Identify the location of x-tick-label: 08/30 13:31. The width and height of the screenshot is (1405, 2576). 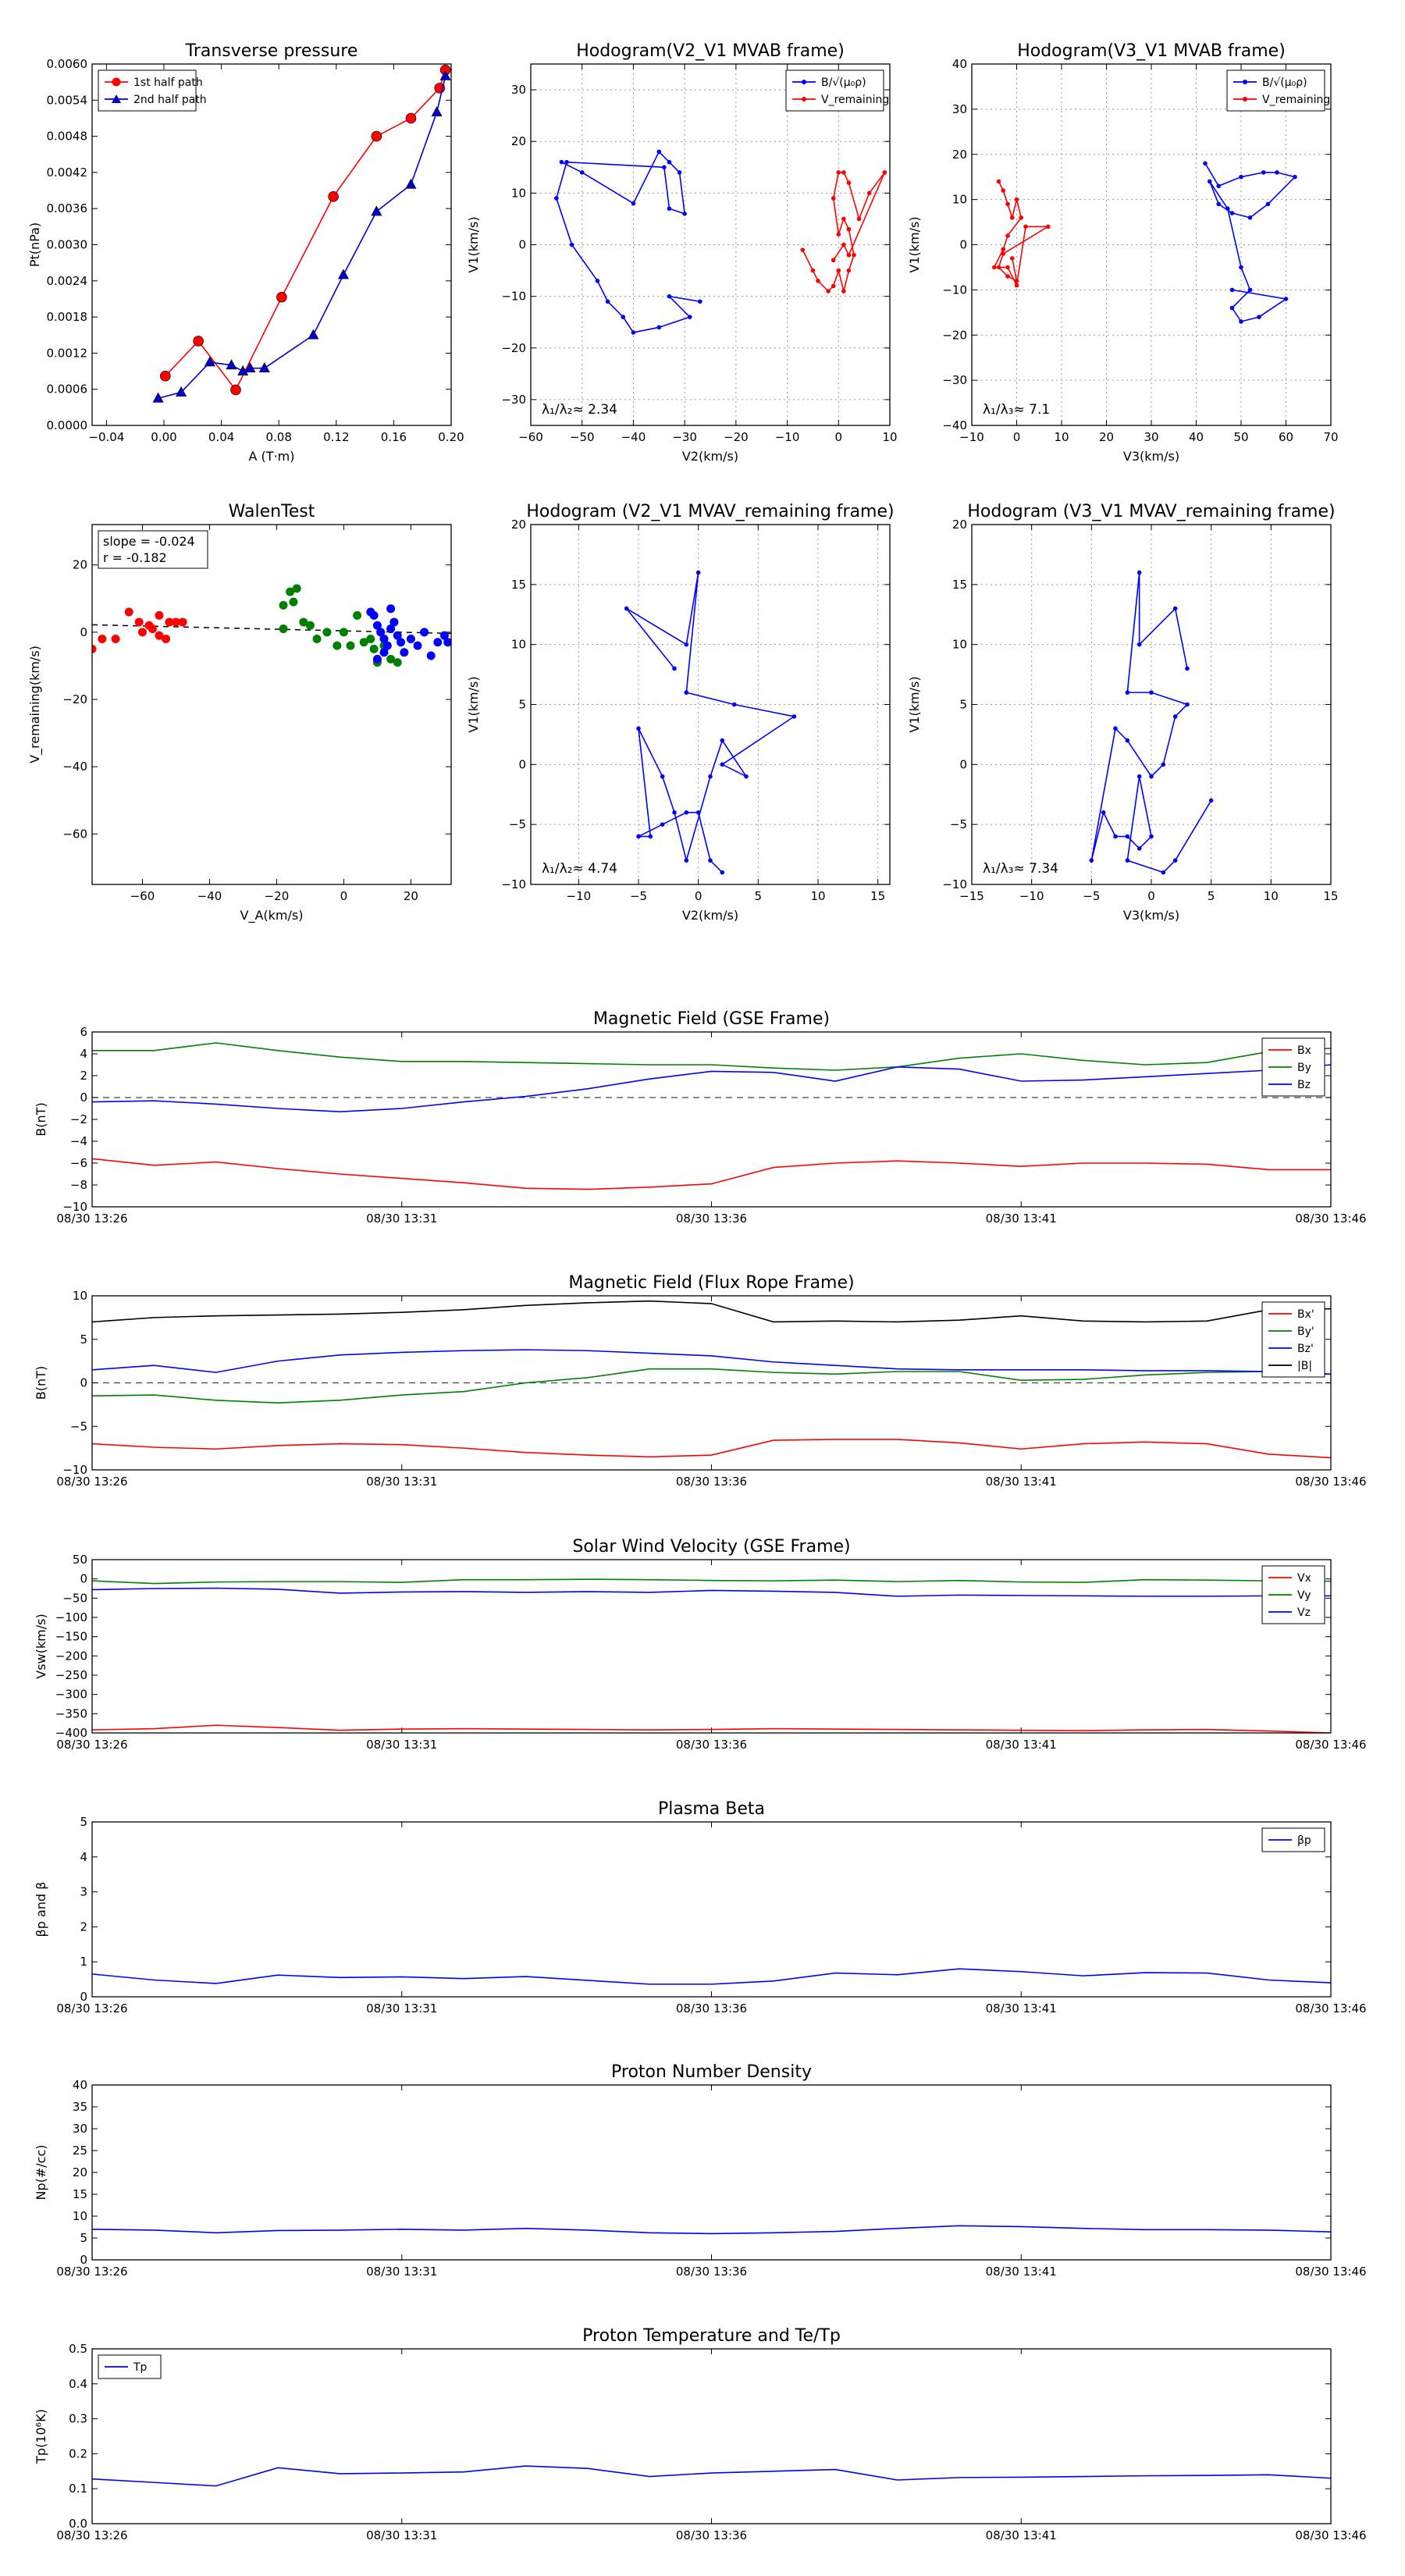
(402, 2272).